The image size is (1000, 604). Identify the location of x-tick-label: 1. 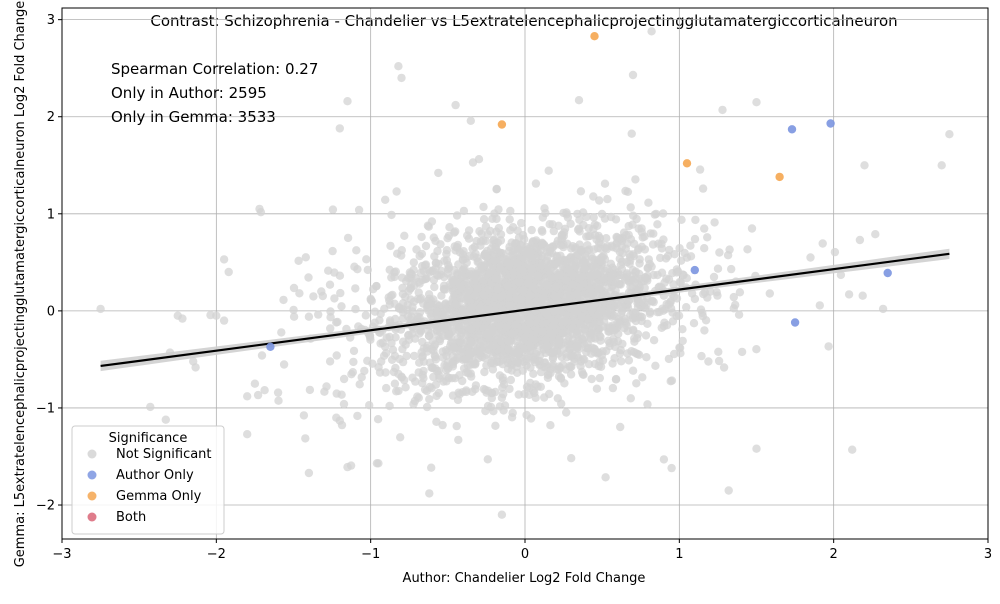
(679, 554).